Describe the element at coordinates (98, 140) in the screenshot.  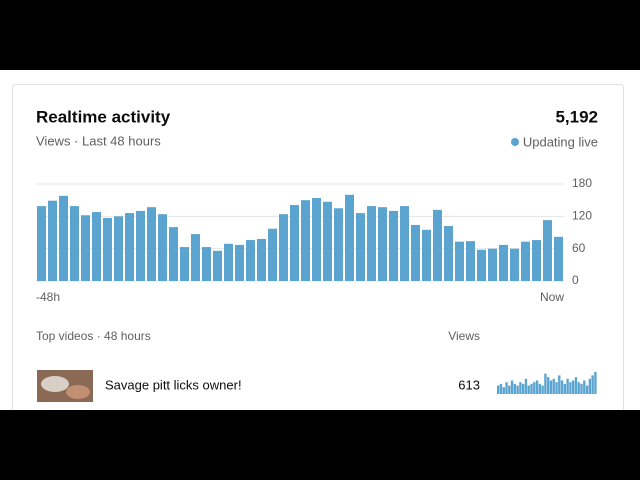
I see `subtitle: Views · Last 48 hours` at that location.